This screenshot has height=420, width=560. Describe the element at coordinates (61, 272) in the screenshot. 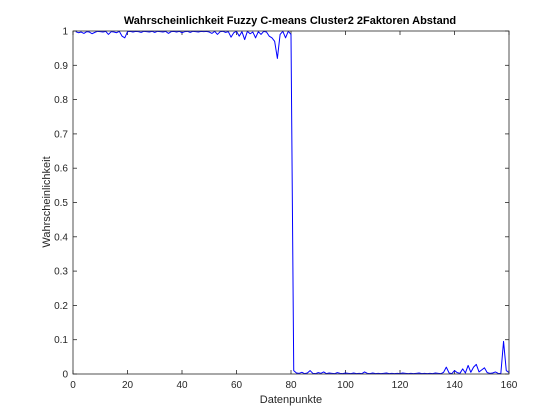

I see `y-tick-label: 0.3` at that location.